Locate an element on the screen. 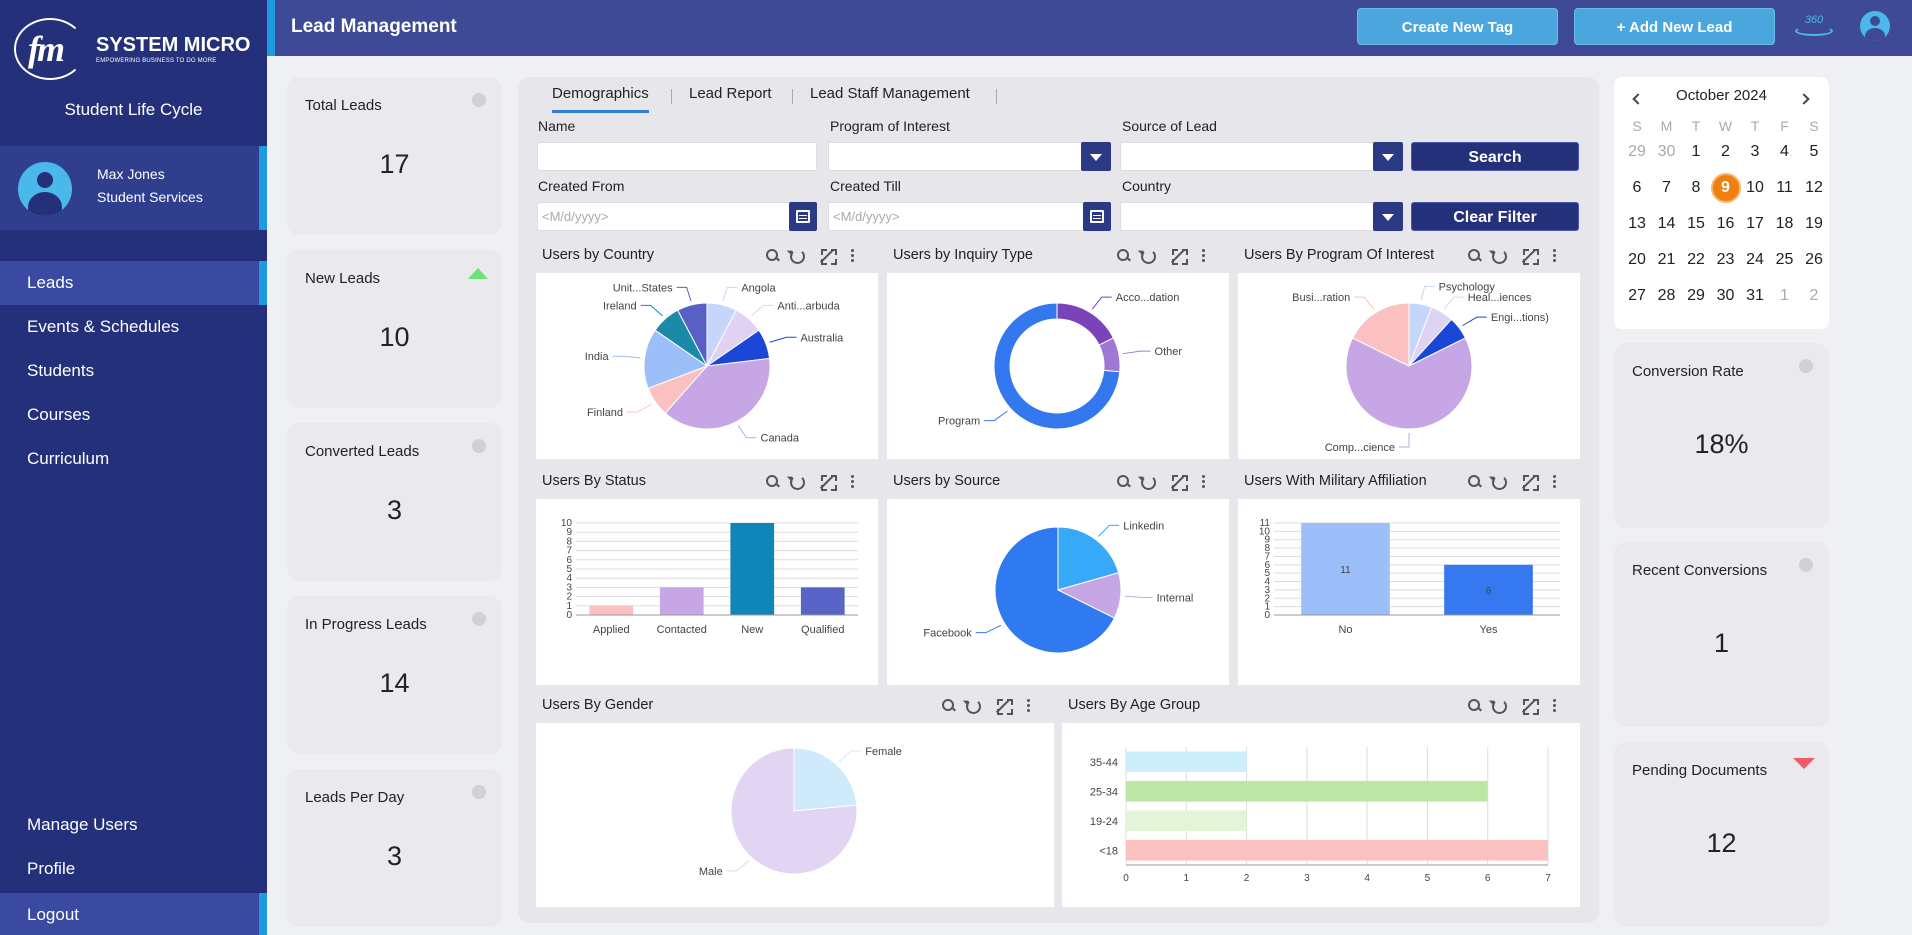  calendar-day: 28 is located at coordinates (1666, 295).